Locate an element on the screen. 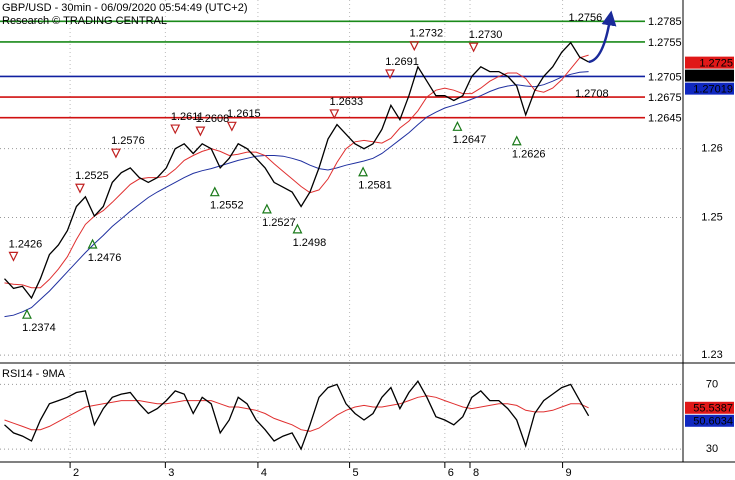 This screenshot has width=735, height=480. annotation-label: 1.2730 is located at coordinates (486, 35).